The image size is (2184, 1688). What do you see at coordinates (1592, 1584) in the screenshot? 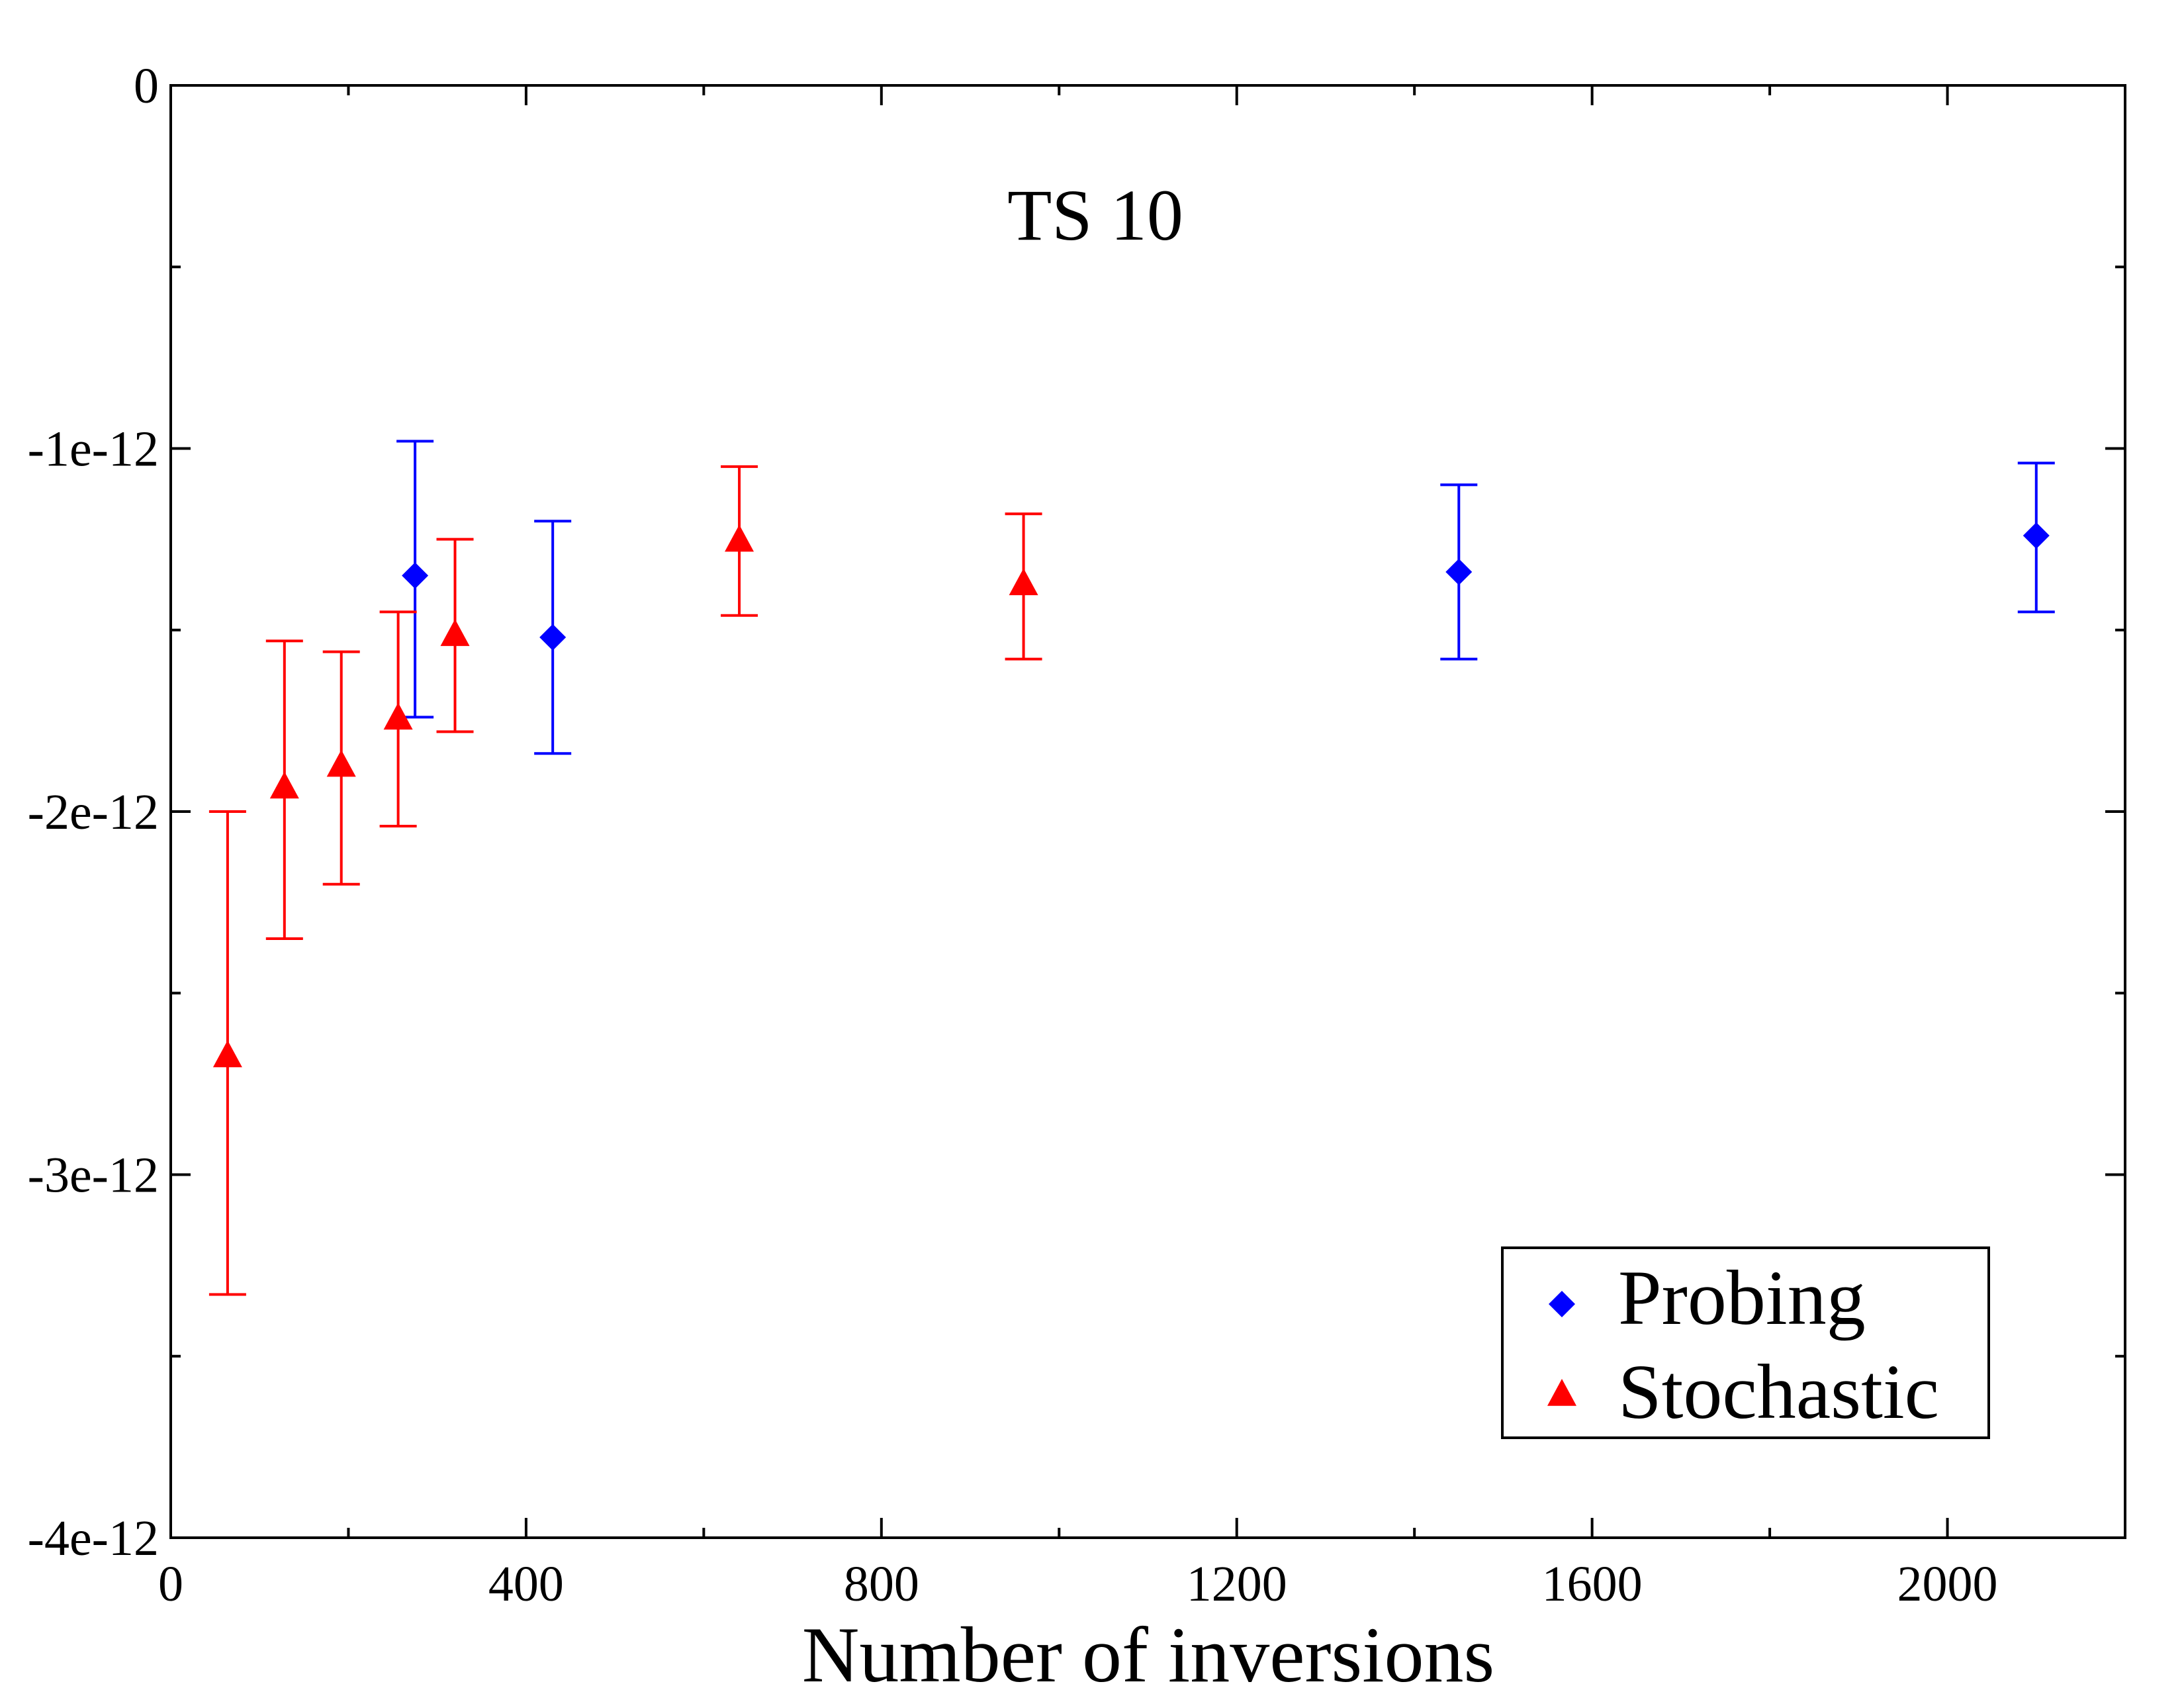
I see `x-tick-label: 1600` at bounding box center [1592, 1584].